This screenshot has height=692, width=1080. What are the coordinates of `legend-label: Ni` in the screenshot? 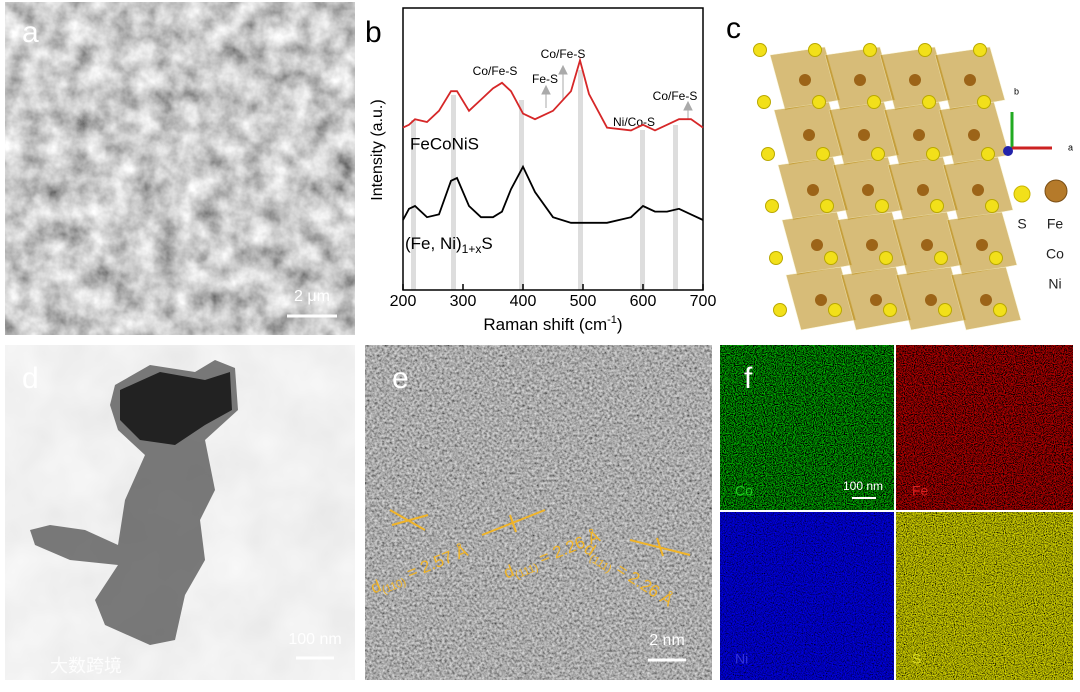 It's located at (1054, 284).